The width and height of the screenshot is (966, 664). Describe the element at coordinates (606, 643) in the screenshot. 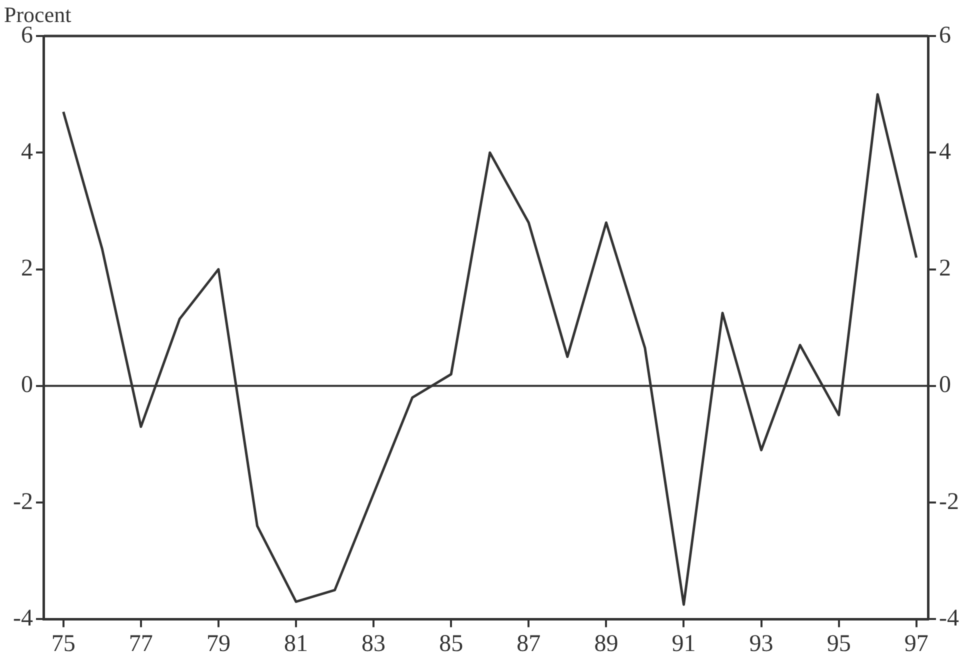

I see `x-tick-label: 89` at that location.